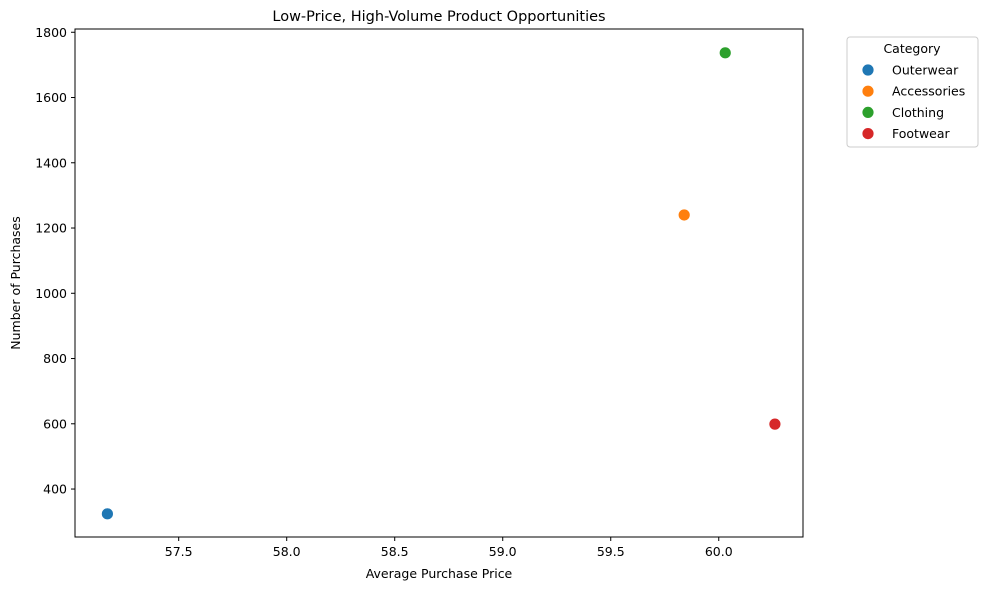 Image resolution: width=987 pixels, height=590 pixels. I want to click on legend-title: Category, so click(912, 48).